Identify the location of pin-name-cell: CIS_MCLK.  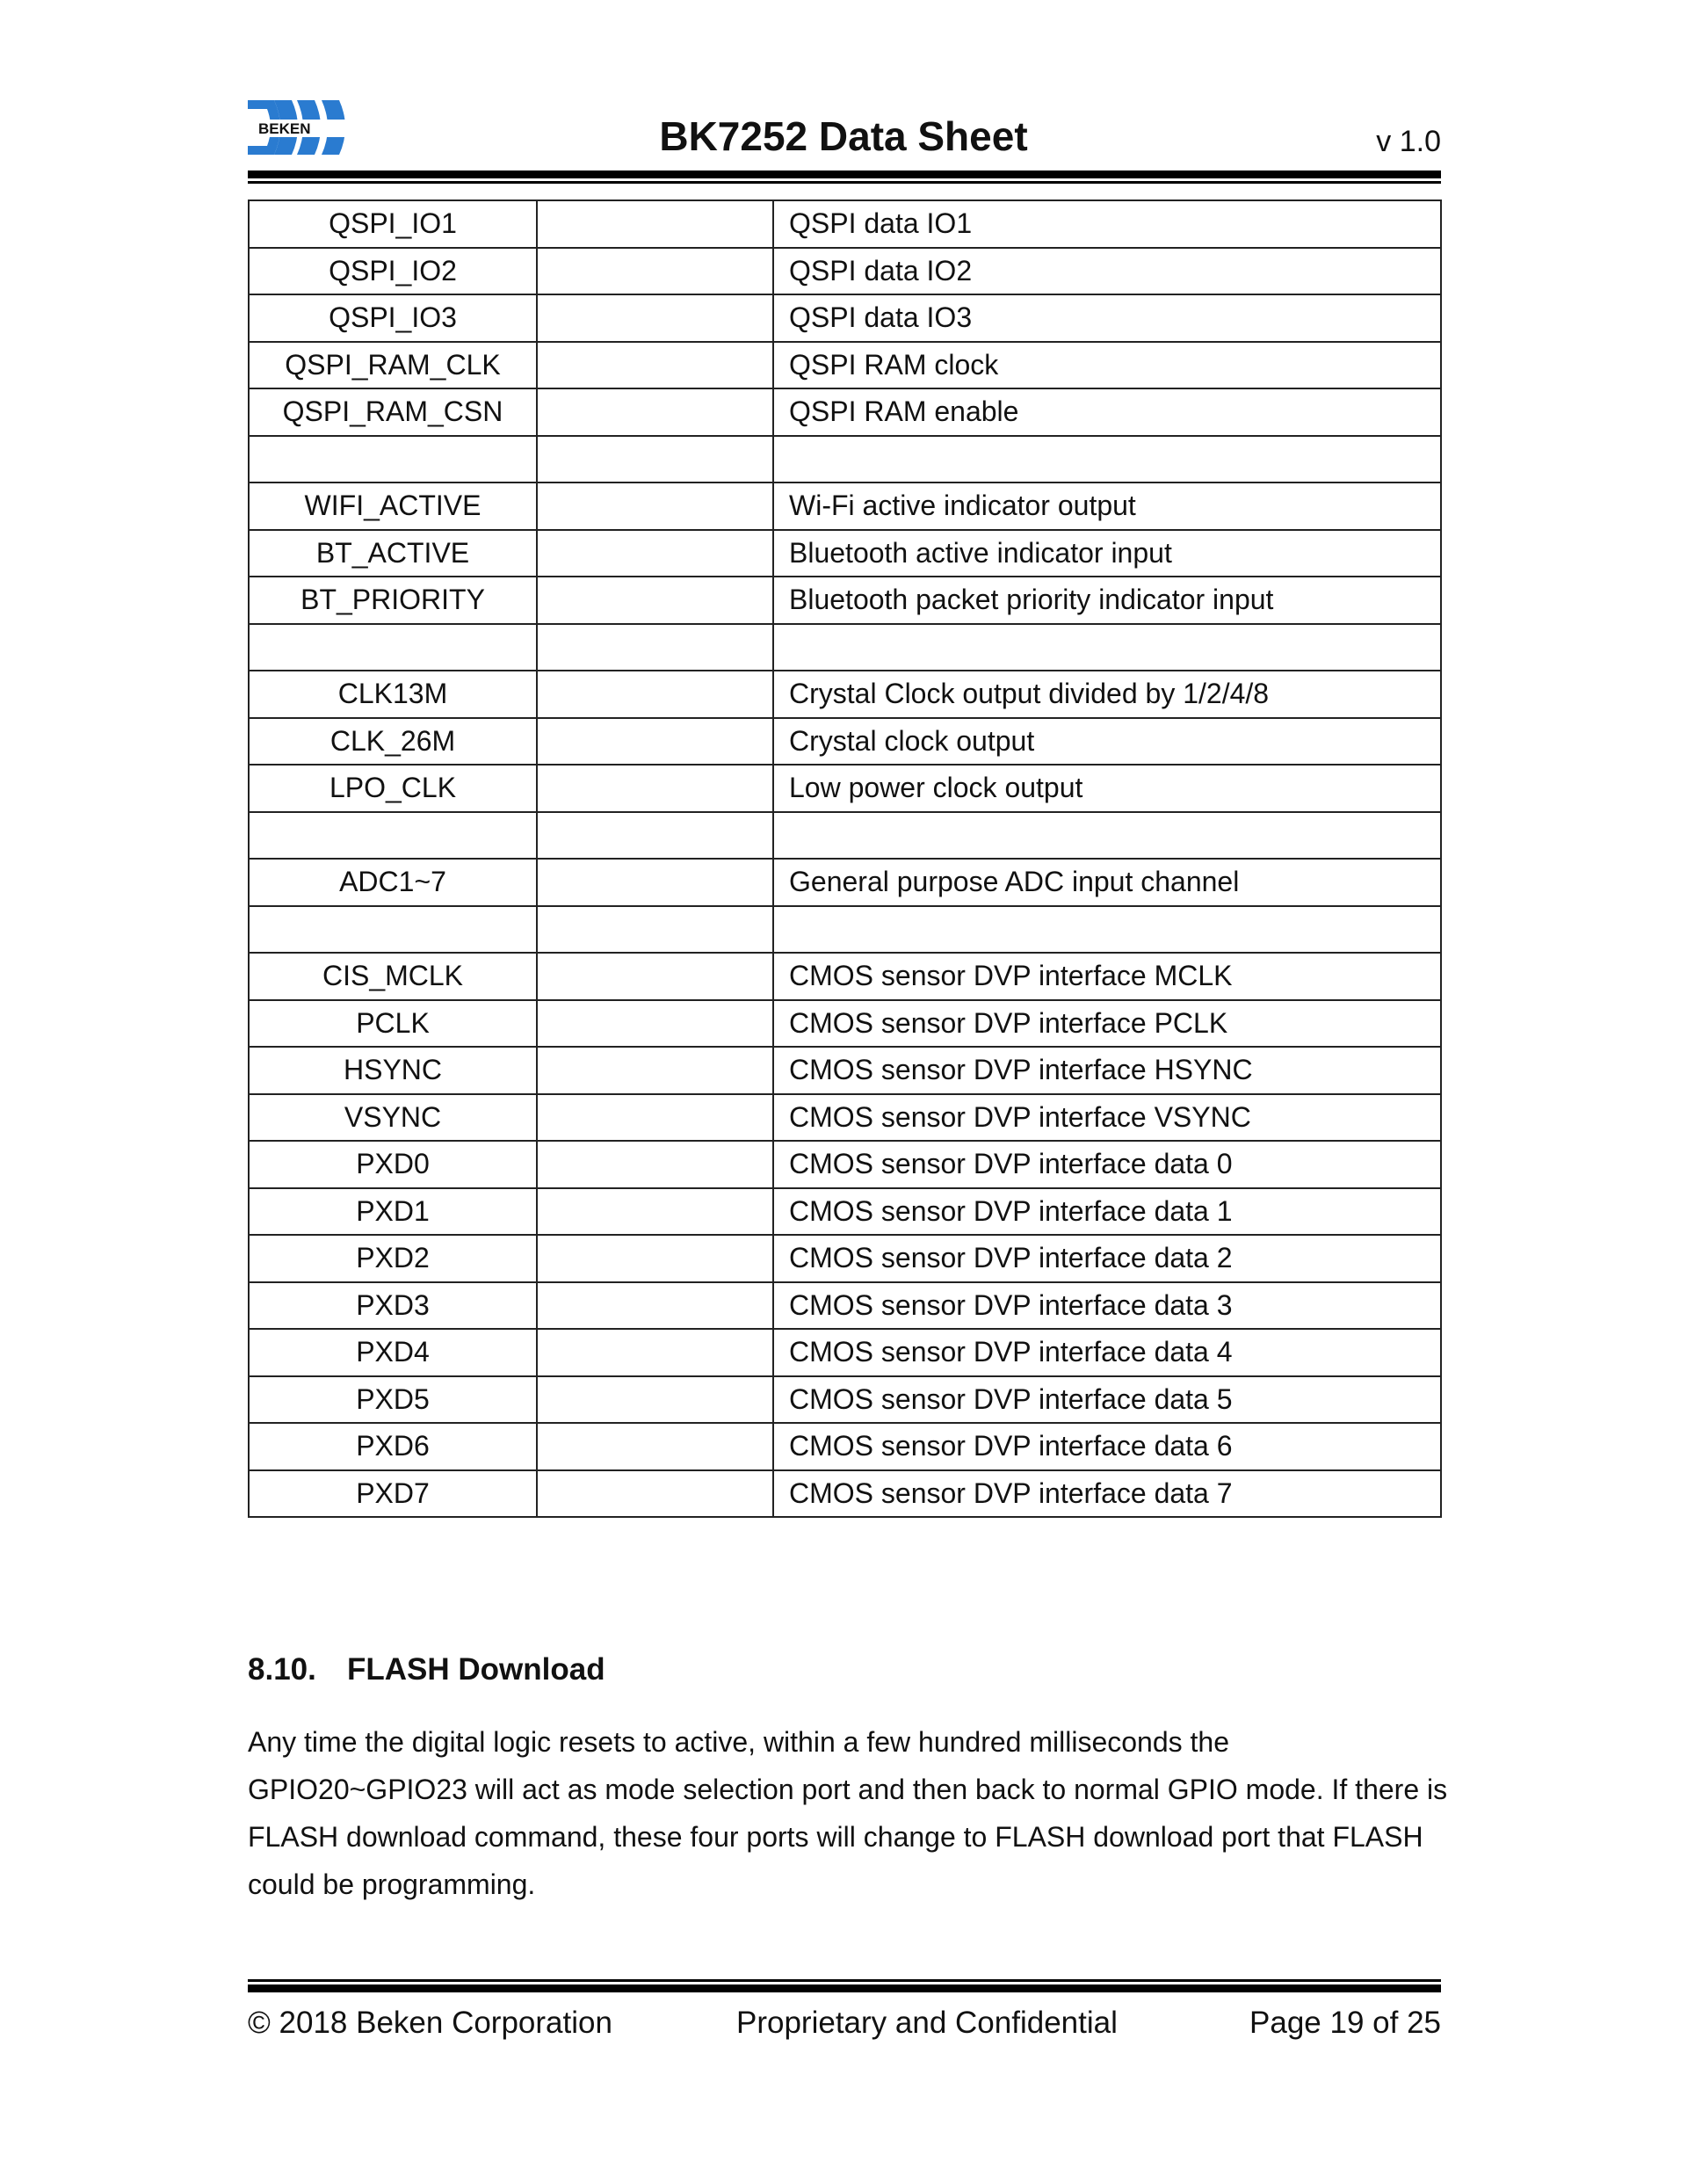
(393, 976).